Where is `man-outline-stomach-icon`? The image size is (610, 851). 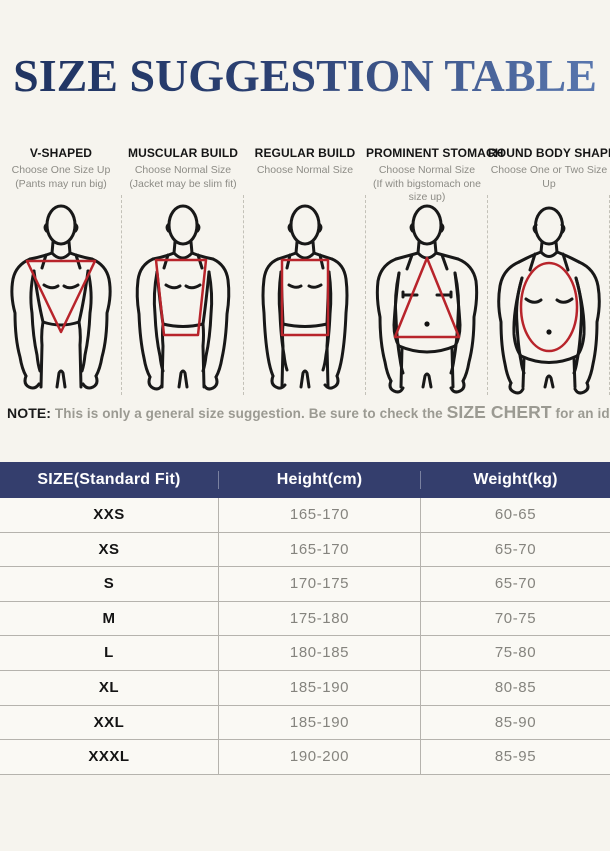 man-outline-stomach-icon is located at coordinates (427, 299).